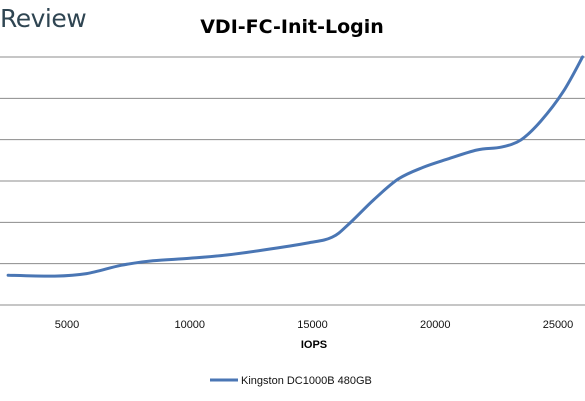  What do you see at coordinates (67, 325) in the screenshot?
I see `x-tick-label: 5000` at bounding box center [67, 325].